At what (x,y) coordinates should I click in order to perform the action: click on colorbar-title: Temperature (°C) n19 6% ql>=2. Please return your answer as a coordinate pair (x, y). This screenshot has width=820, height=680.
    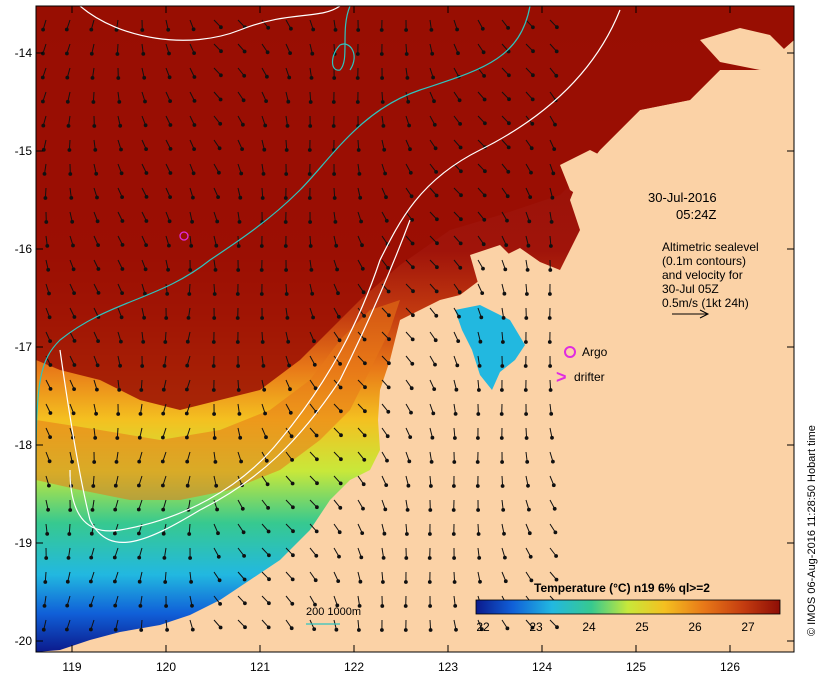
    Looking at the image, I should click on (622, 588).